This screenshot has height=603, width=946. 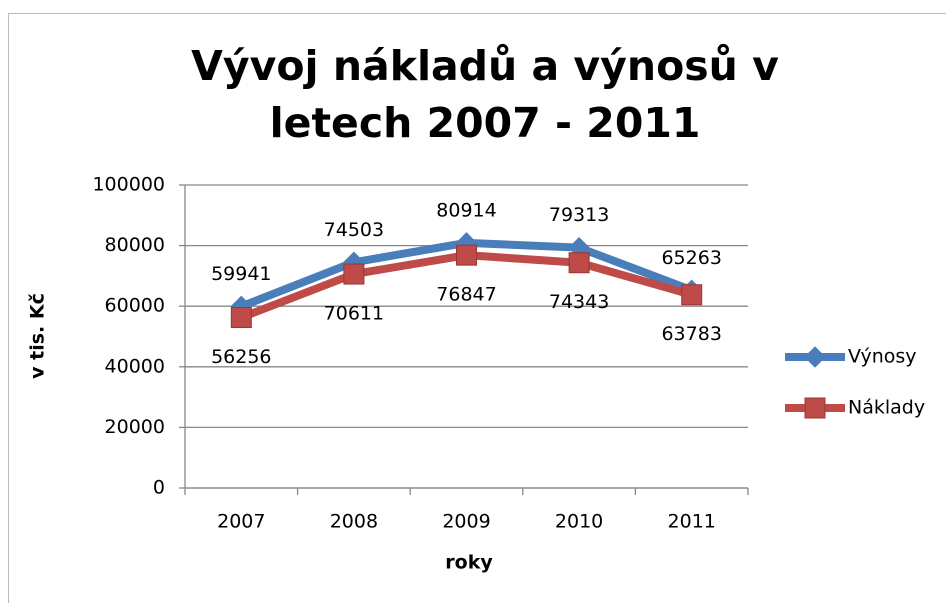 I want to click on x-tick-label: 2008, so click(x=354, y=522).